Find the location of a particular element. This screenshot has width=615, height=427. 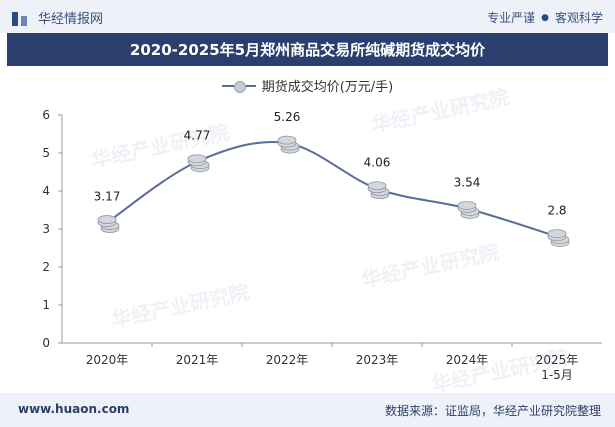

title-bar: 2020-2025年5月郑州商品交易所纯碱期货成交均价 is located at coordinates (307, 49).